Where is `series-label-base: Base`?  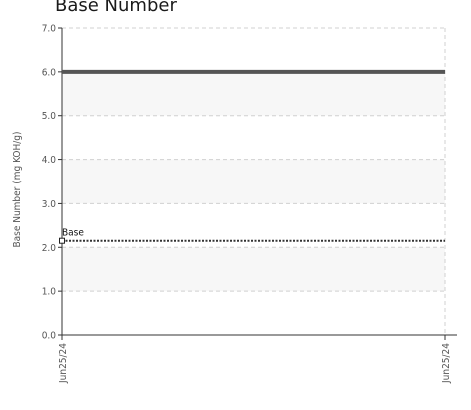 series-label-base: Base is located at coordinates (73, 233).